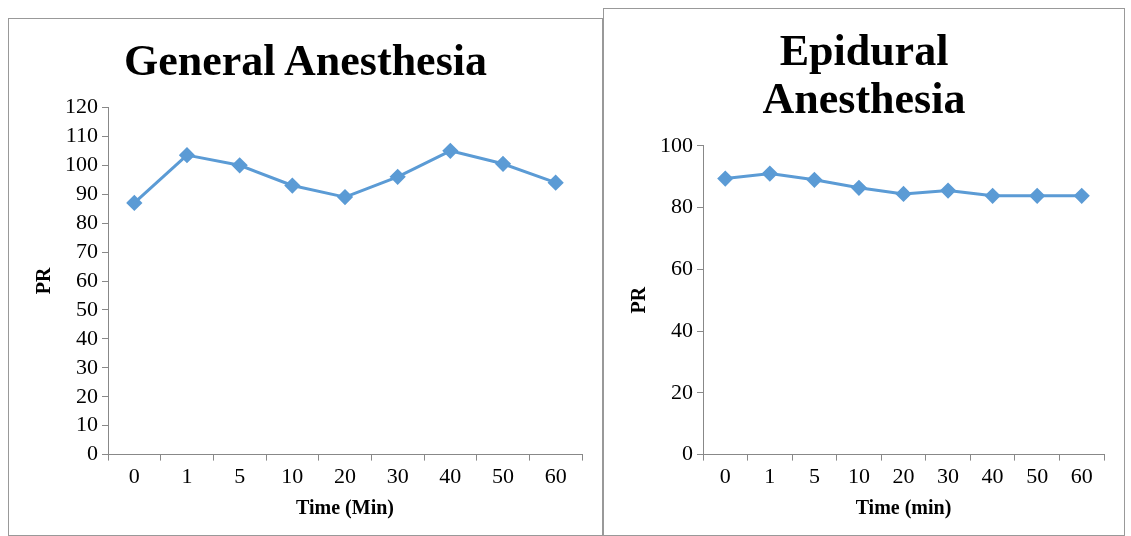 Image resolution: width=1131 pixels, height=536 pixels. I want to click on y-tick-label: 30, so click(87, 366).